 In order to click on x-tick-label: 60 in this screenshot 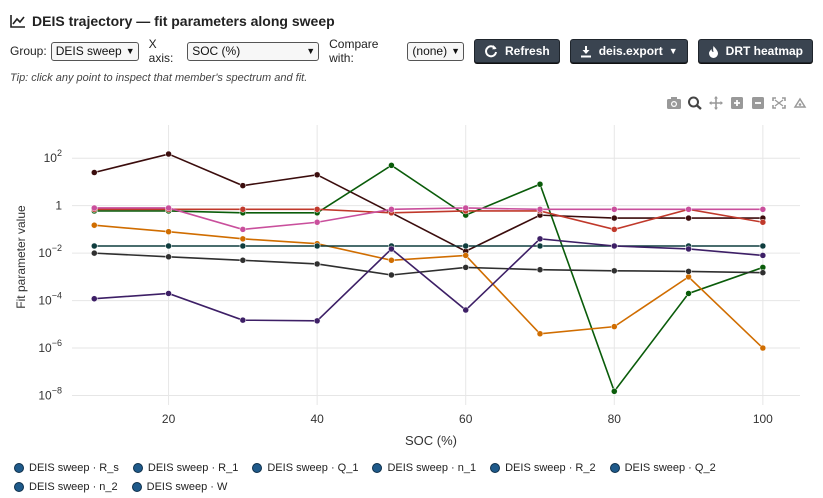, I will do `click(466, 419)`.